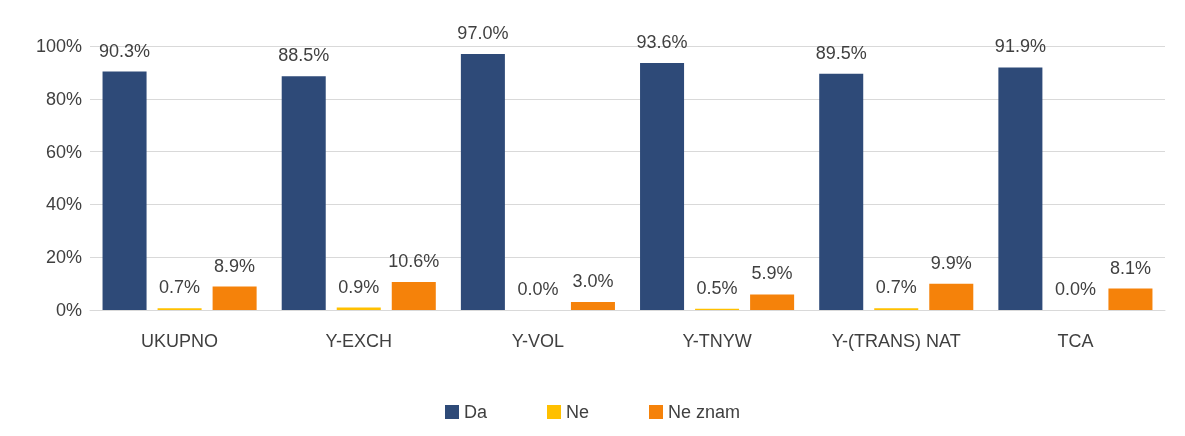  What do you see at coordinates (1130, 267) in the screenshot?
I see `data-label: 8.1%` at bounding box center [1130, 267].